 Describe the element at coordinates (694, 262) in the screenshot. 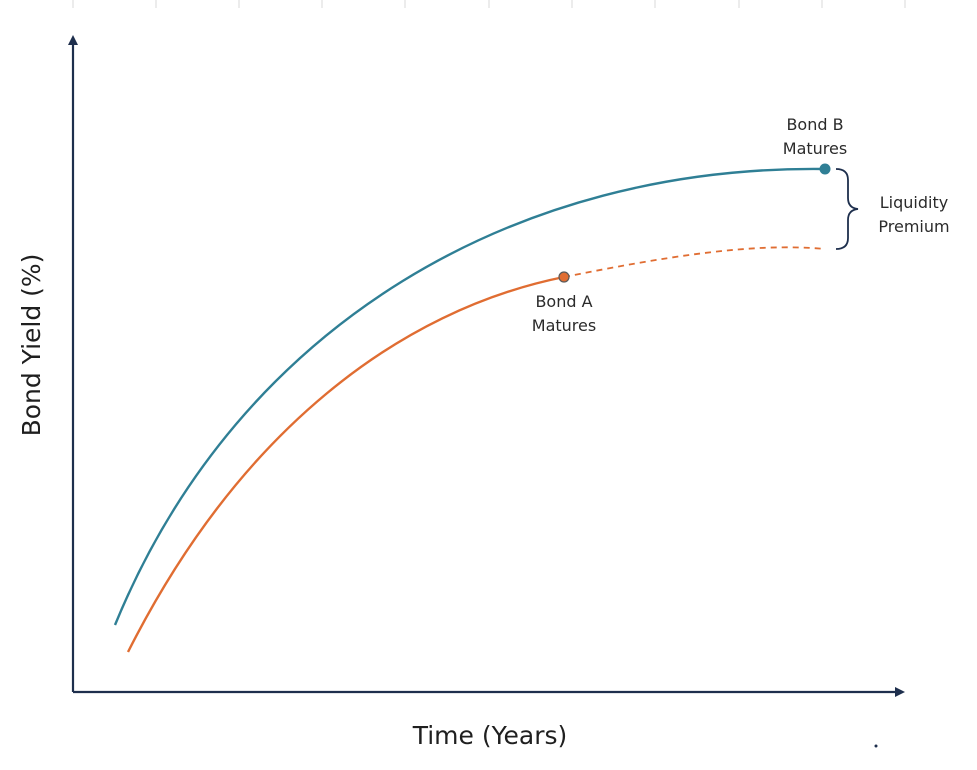

I see `bond-a-extension-dashed` at that location.